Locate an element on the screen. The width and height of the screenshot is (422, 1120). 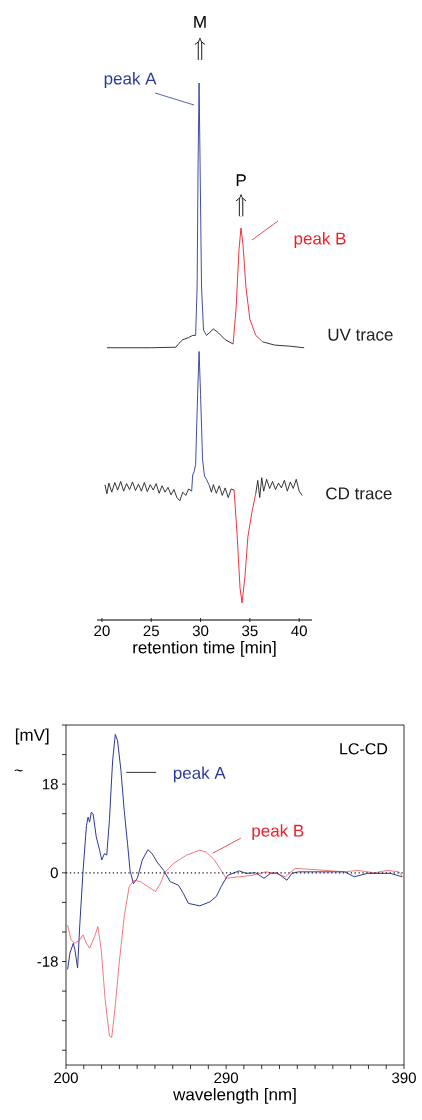
series-label: UV trace is located at coordinates (360, 334).